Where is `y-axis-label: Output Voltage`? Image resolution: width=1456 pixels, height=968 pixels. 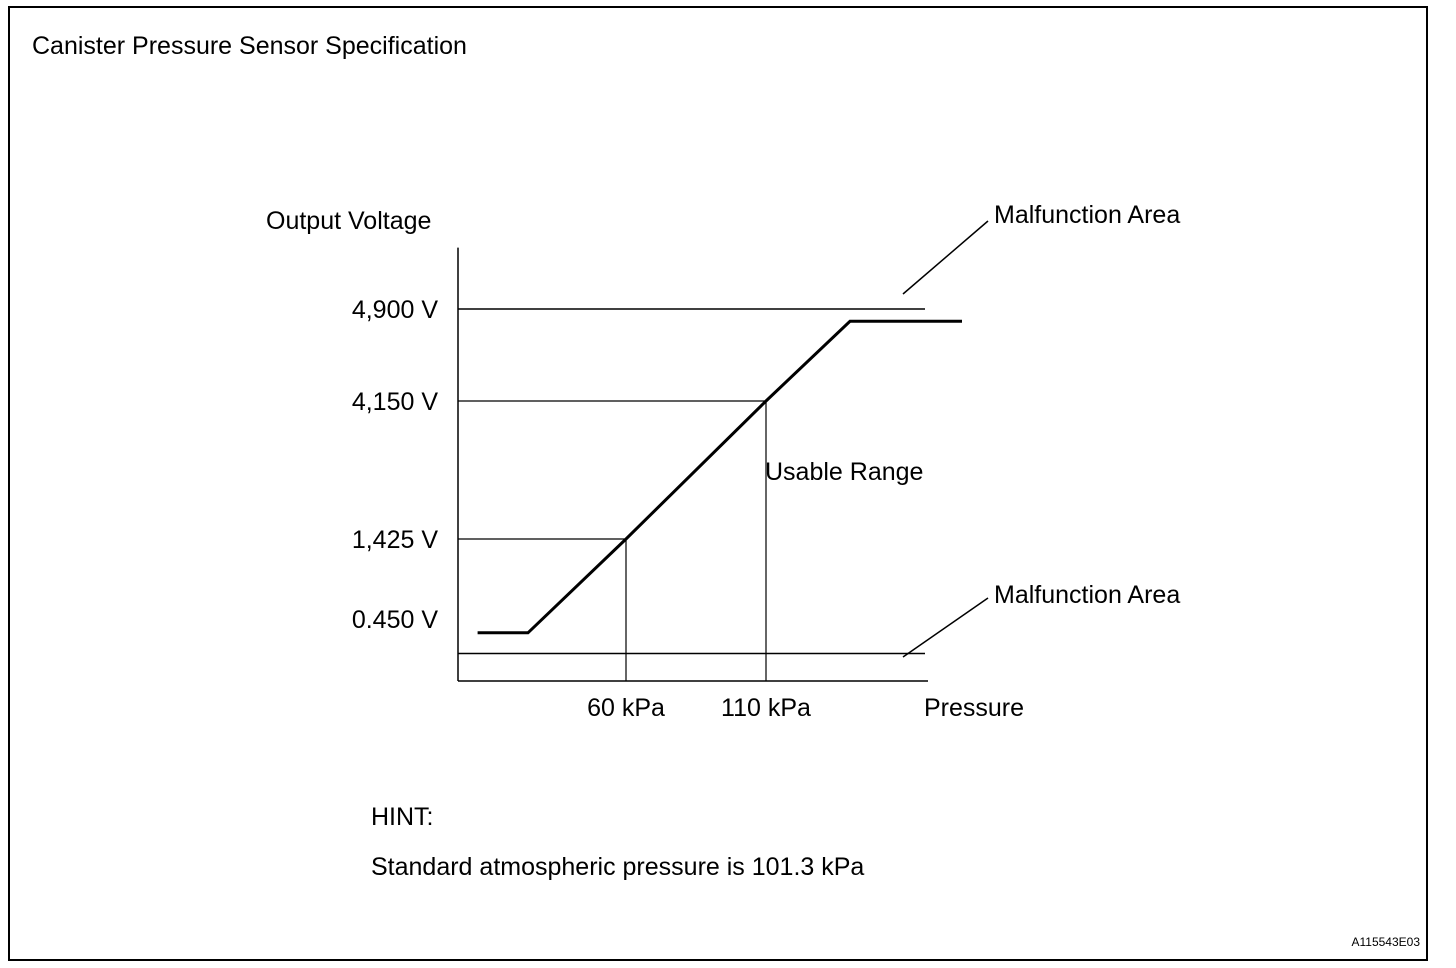 y-axis-label: Output Voltage is located at coordinates (348, 221).